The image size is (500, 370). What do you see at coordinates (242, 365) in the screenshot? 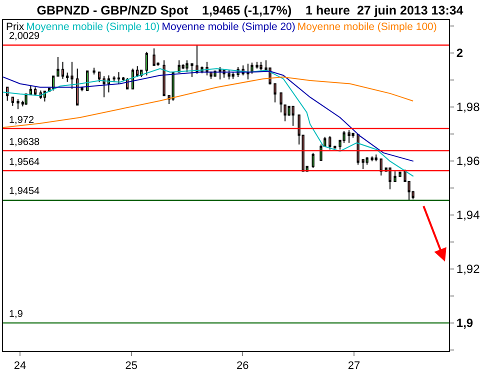
I see `x-tick-label: 26` at bounding box center [242, 365].